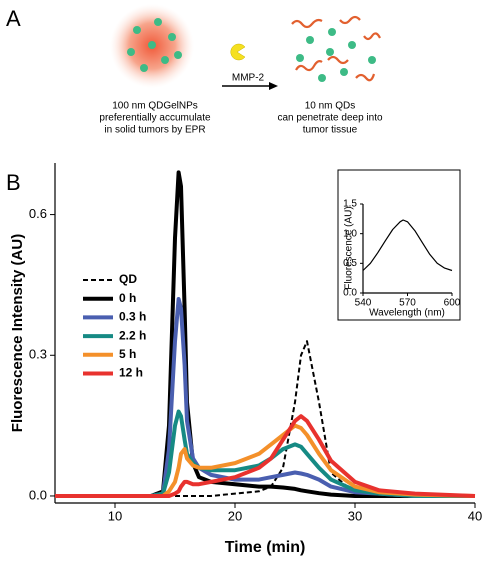  Describe the element at coordinates (17, 333) in the screenshot. I see `y-axis-label: Fluorescence Intensity (AU)` at that location.